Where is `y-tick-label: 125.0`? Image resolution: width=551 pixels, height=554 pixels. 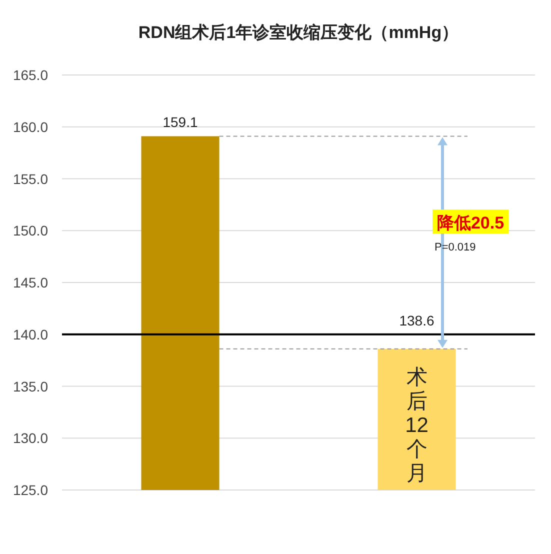 y-tick-label: 125.0 is located at coordinates (30, 490).